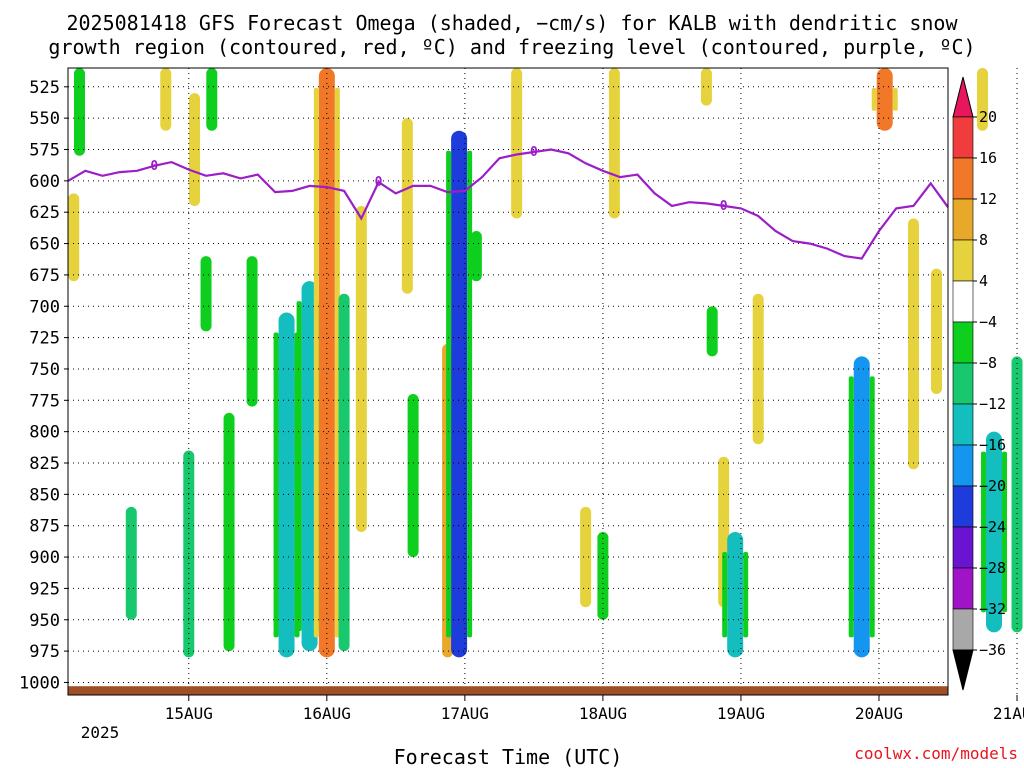 The height and width of the screenshot is (768, 1024). I want to click on y-tick-label: 925, so click(44, 589).